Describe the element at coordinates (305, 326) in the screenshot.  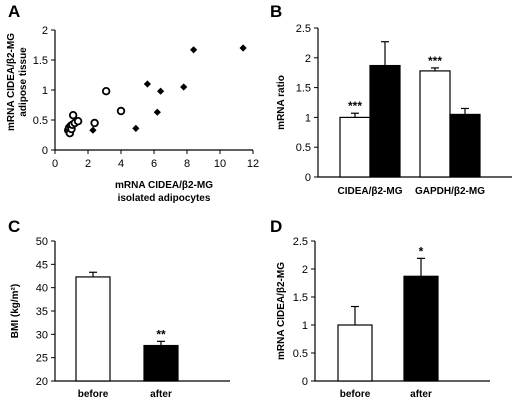
I see `panel-d-y-tick-label: 1` at that location.